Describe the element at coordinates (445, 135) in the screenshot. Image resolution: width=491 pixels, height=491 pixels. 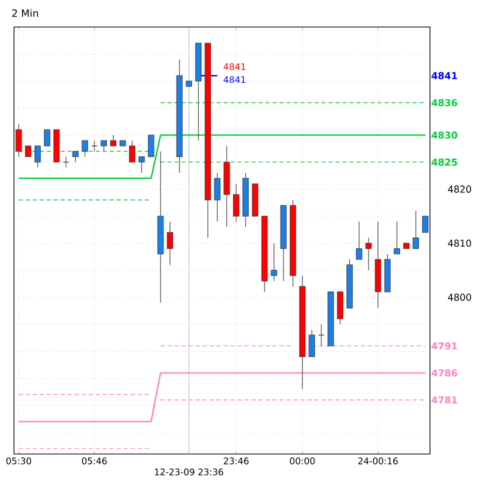
I see `series-label: 4830` at that location.